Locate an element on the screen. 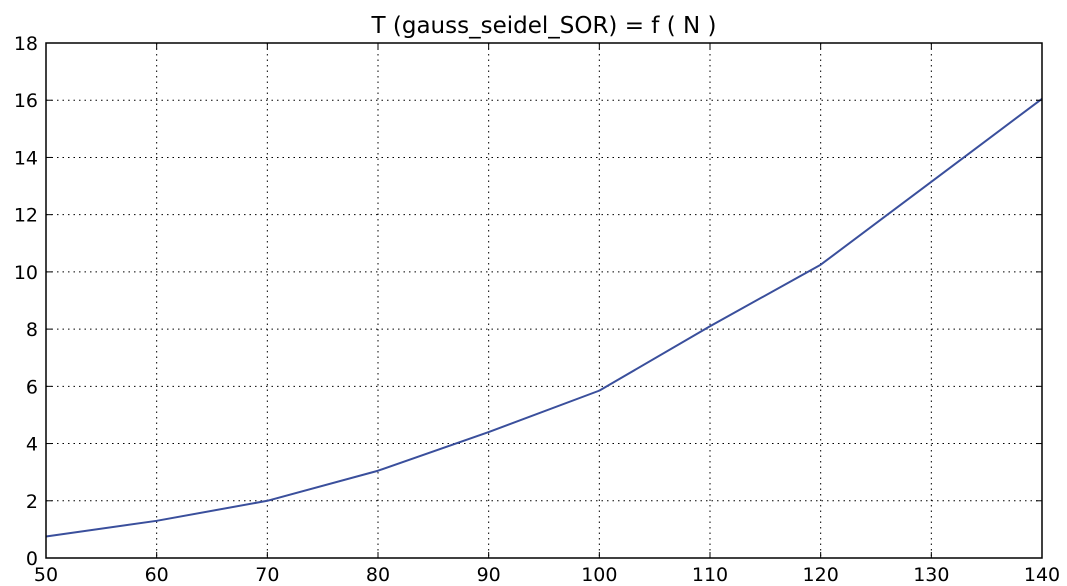 The height and width of the screenshot is (586, 1067). chart-title: T (gauss_seidel_SOR) = f ( N ) is located at coordinates (544, 26).